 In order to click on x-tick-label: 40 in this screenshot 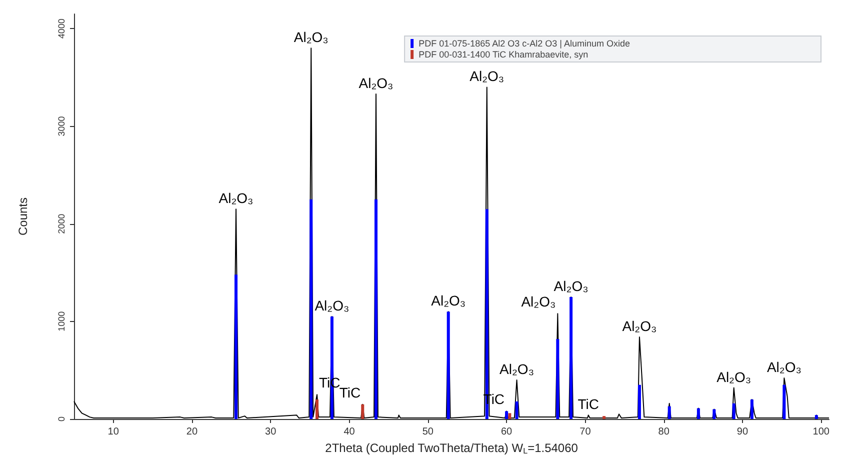, I will do `click(350, 432)`.